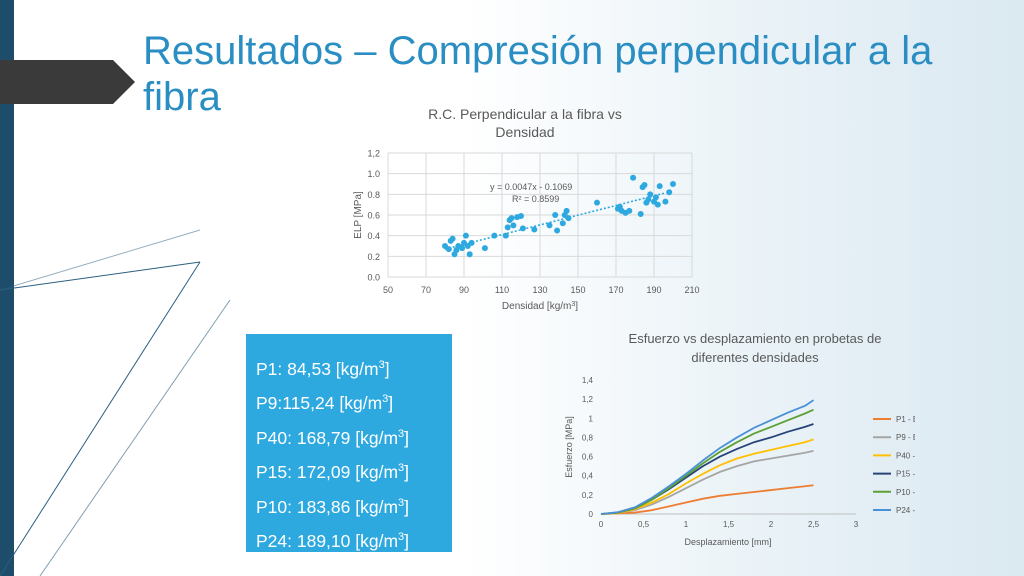  I want to click on chart-title: R.C. Perpendicular a la fibra vs, so click(525, 114).